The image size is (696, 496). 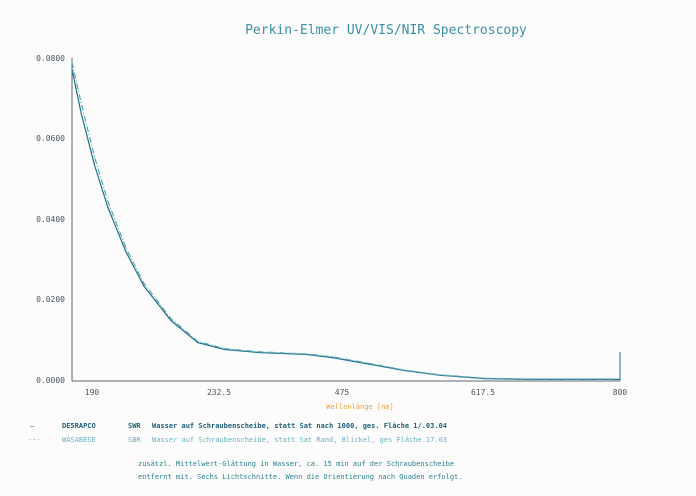 I want to click on y-tick-label: 0.0600, so click(x=50, y=138).